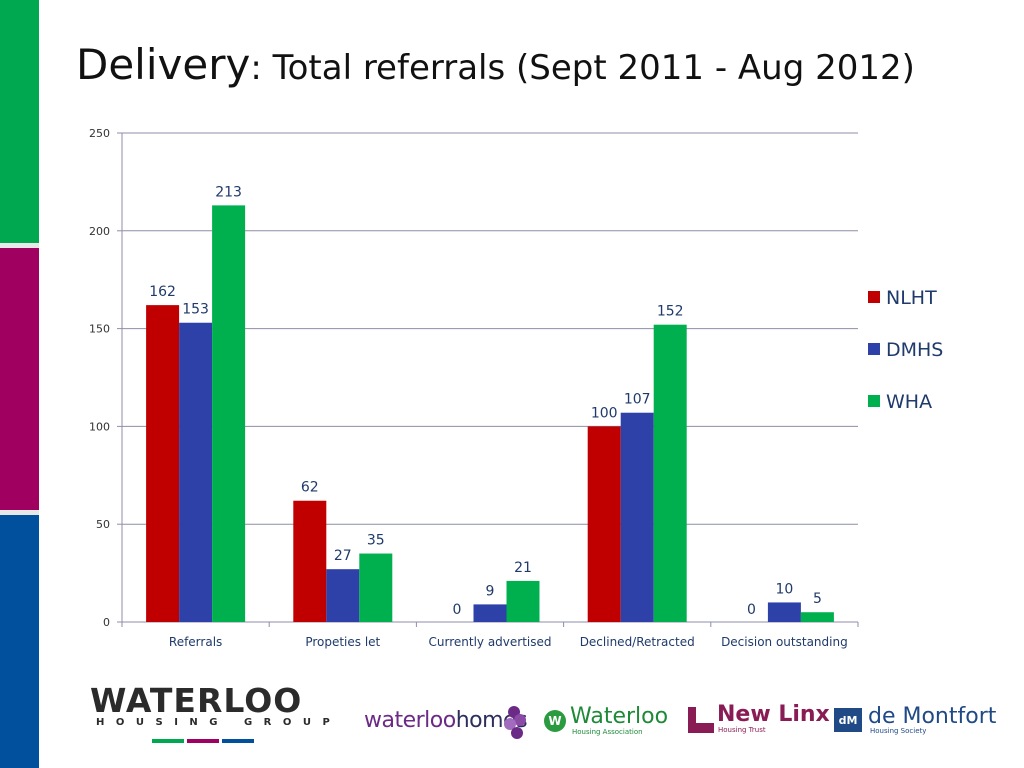  What do you see at coordinates (911, 298) in the screenshot?
I see `legend-label: NLHT` at bounding box center [911, 298].